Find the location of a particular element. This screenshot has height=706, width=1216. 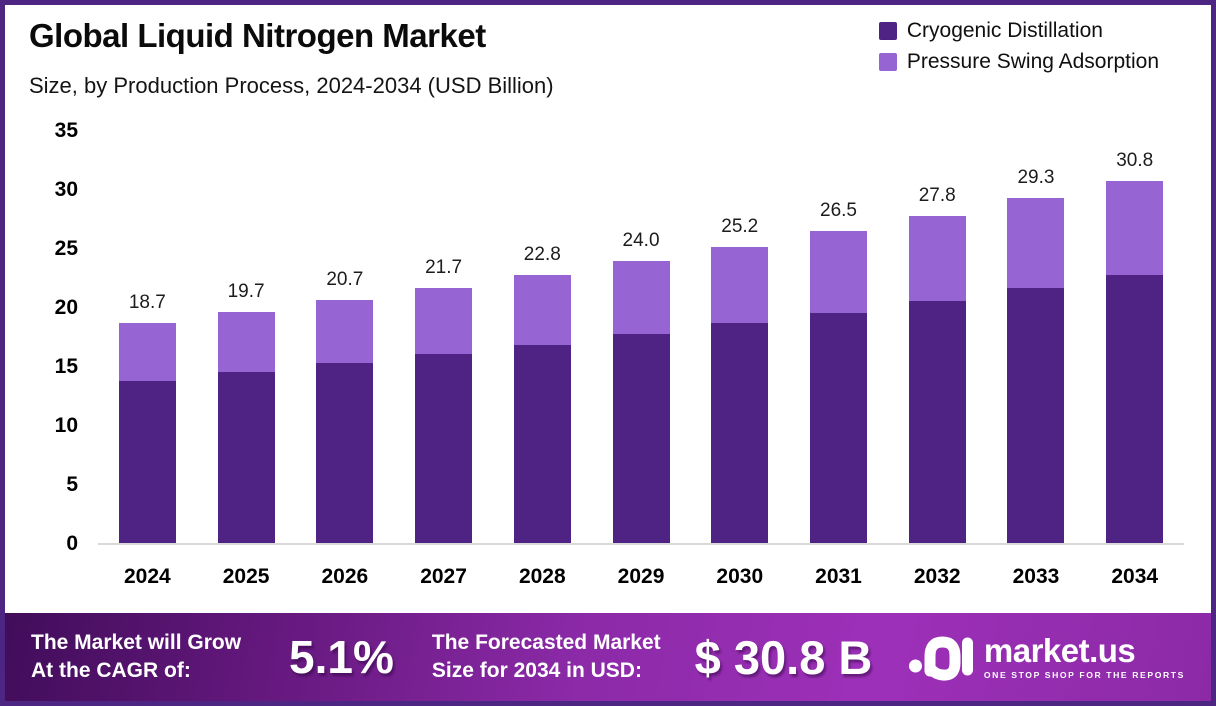

bar-value-label-2031: 26.5 is located at coordinates (838, 211).